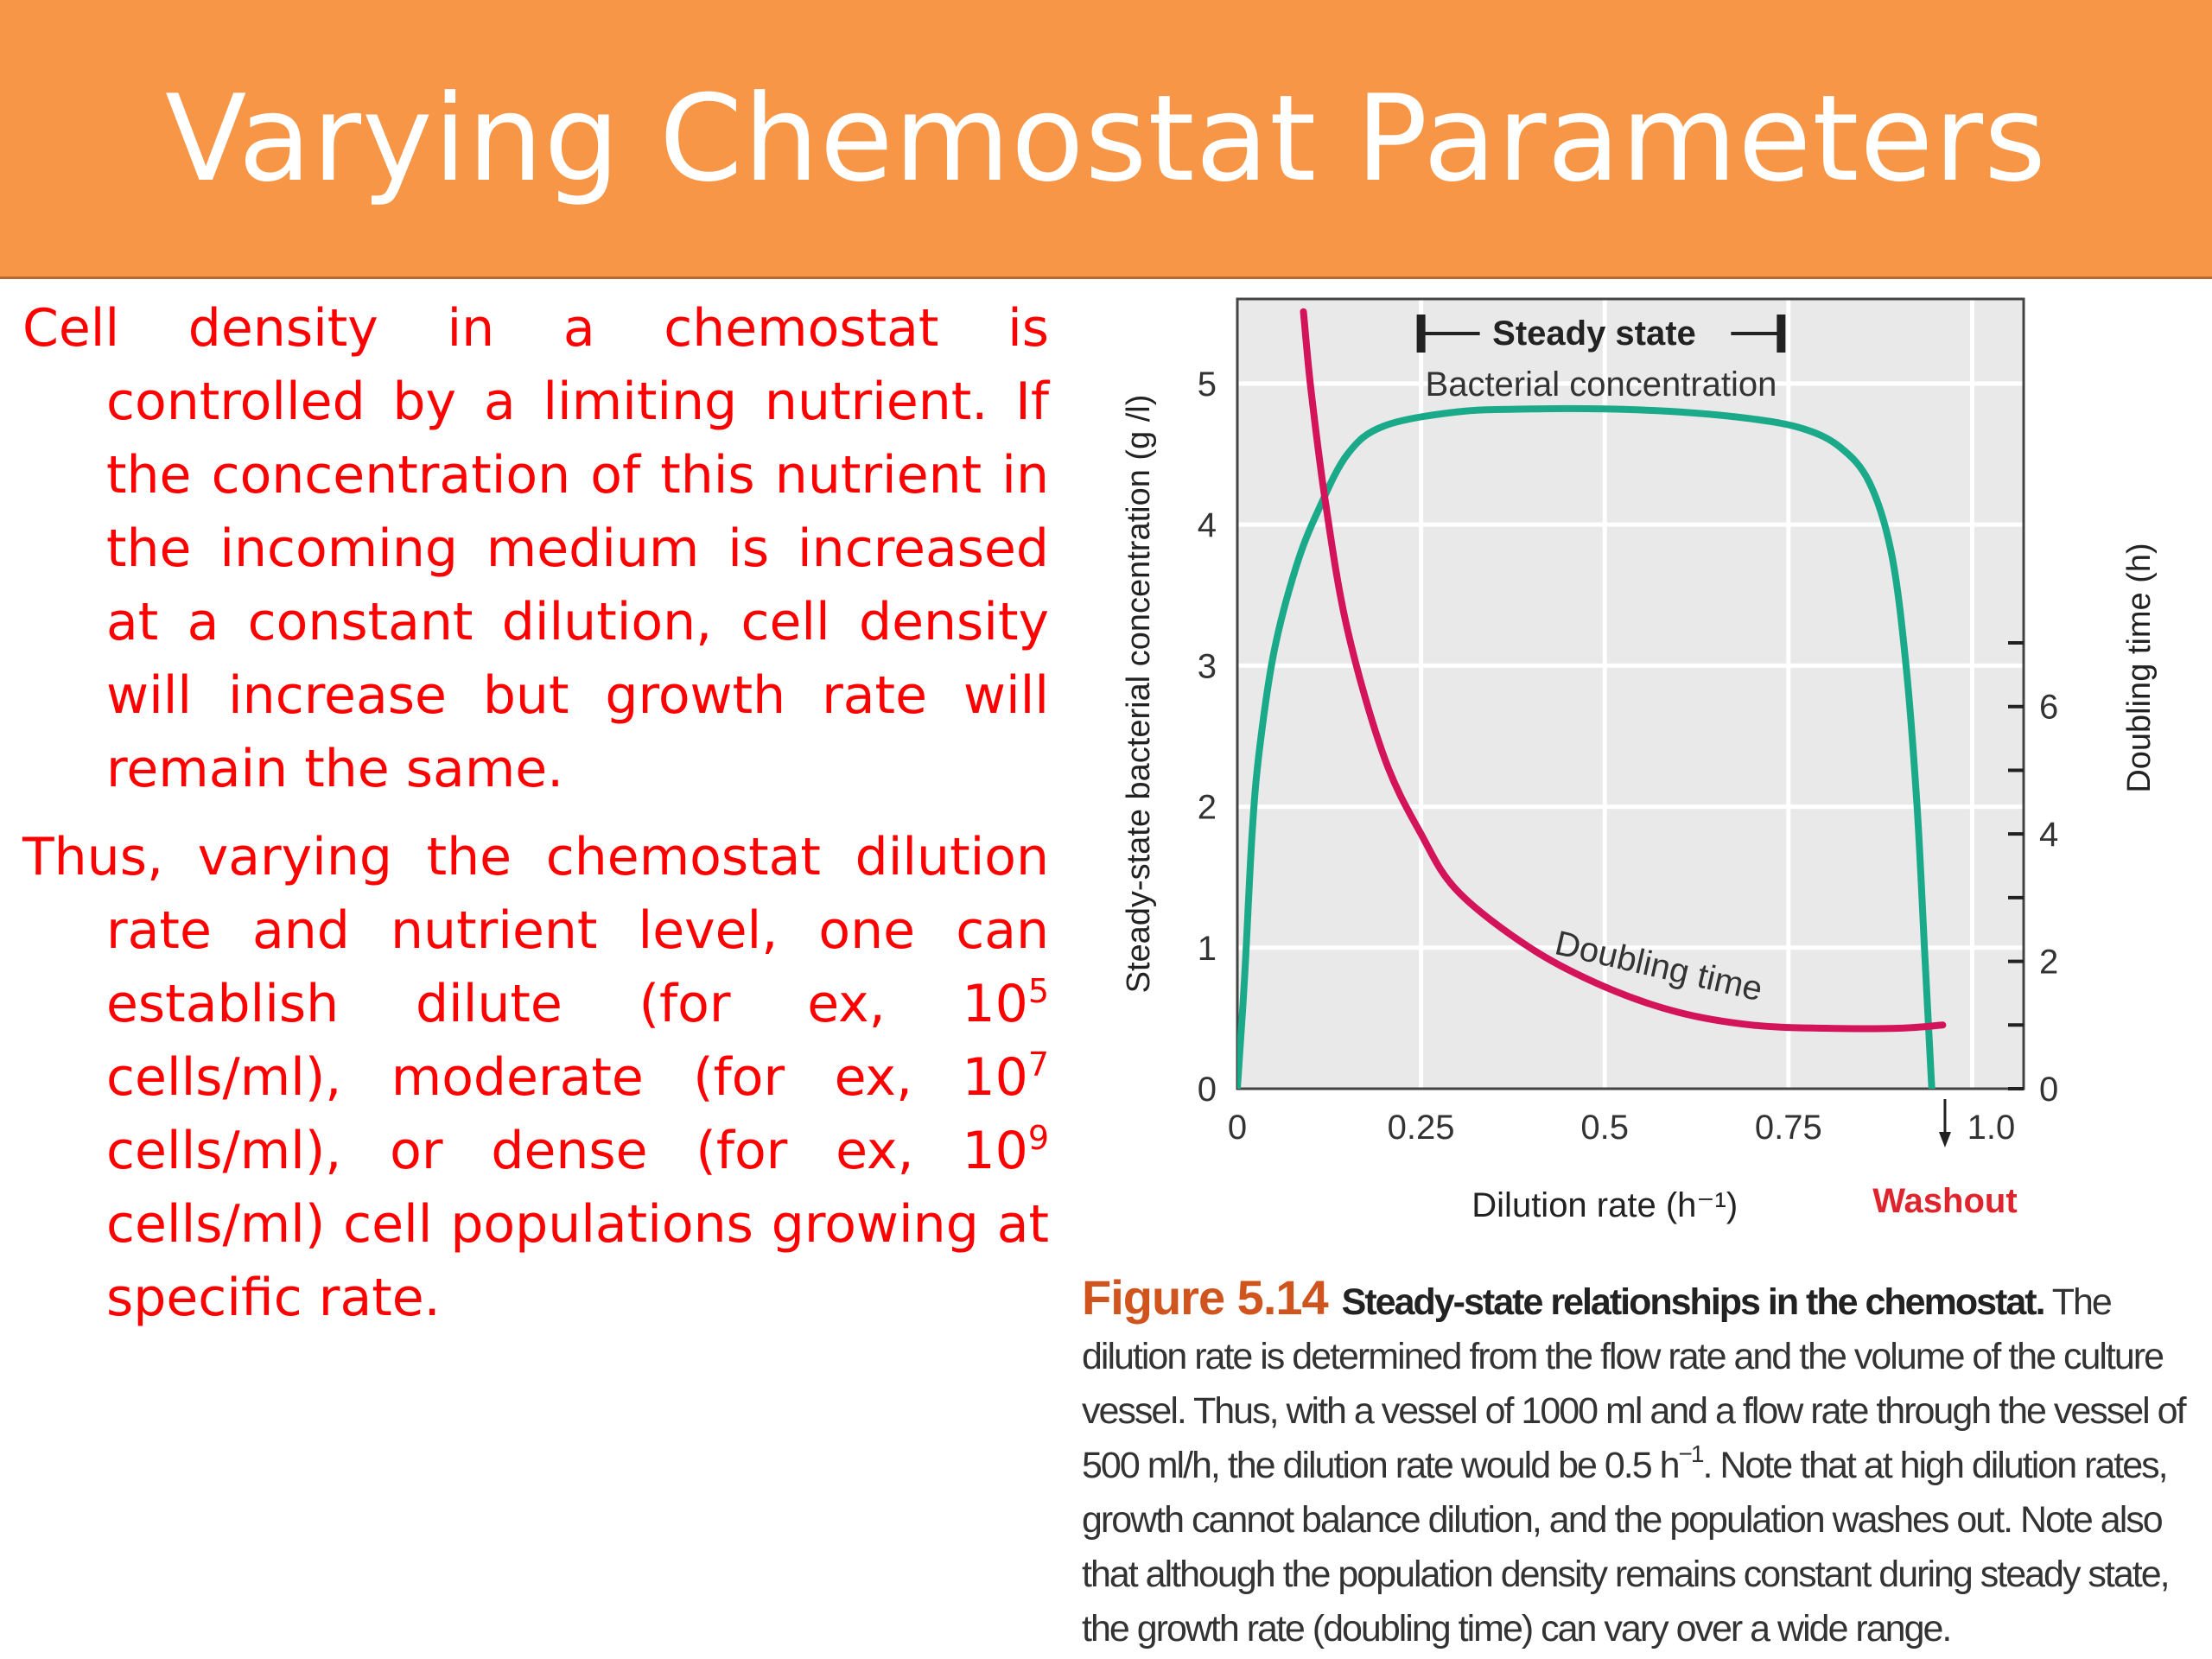 This screenshot has width=2212, height=1659. What do you see at coordinates (1207, 666) in the screenshot?
I see `y-tick-label: 3` at bounding box center [1207, 666].